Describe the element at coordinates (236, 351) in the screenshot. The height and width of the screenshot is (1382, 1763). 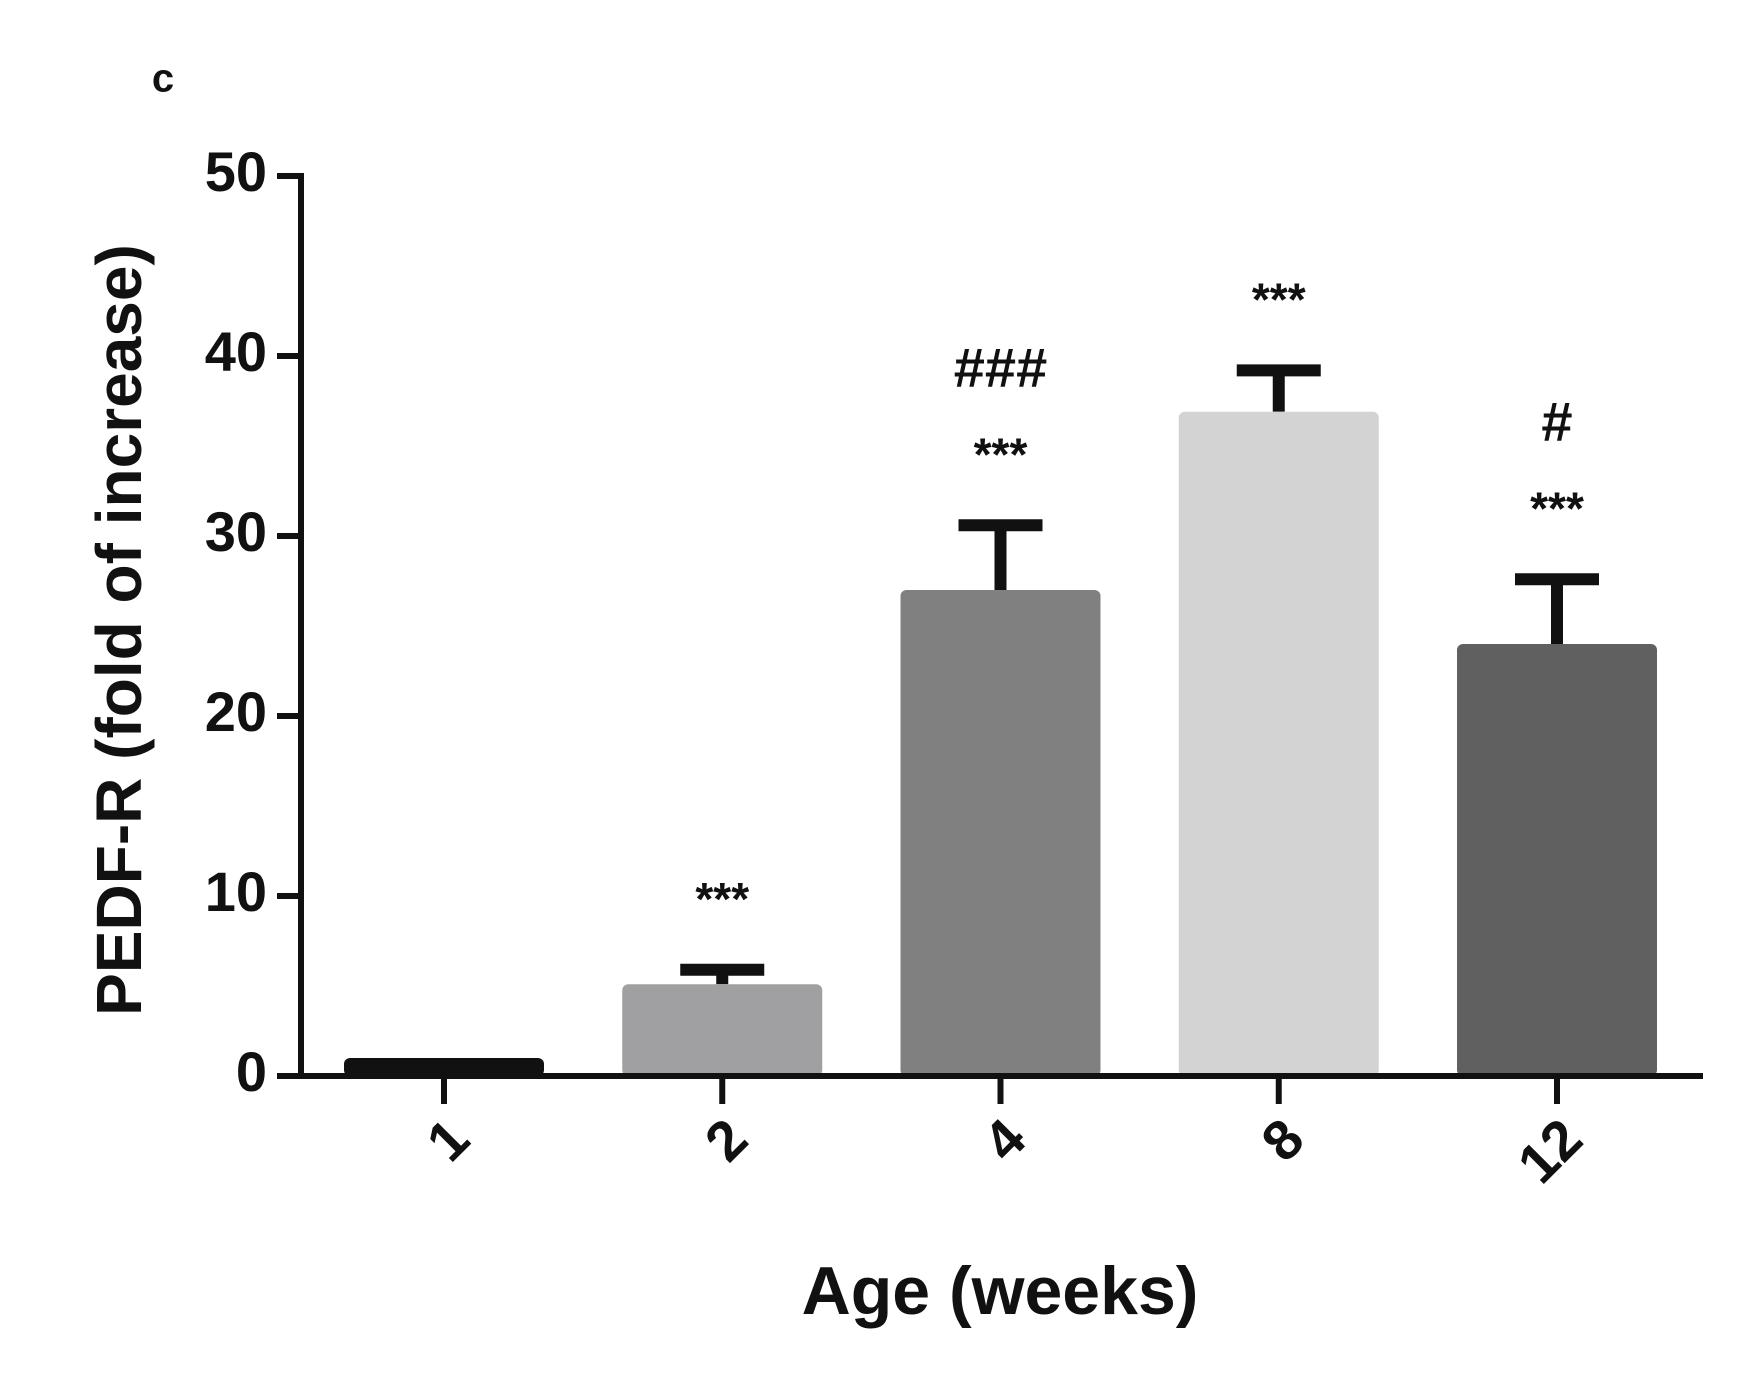
I see `y-tick-label: 40` at that location.